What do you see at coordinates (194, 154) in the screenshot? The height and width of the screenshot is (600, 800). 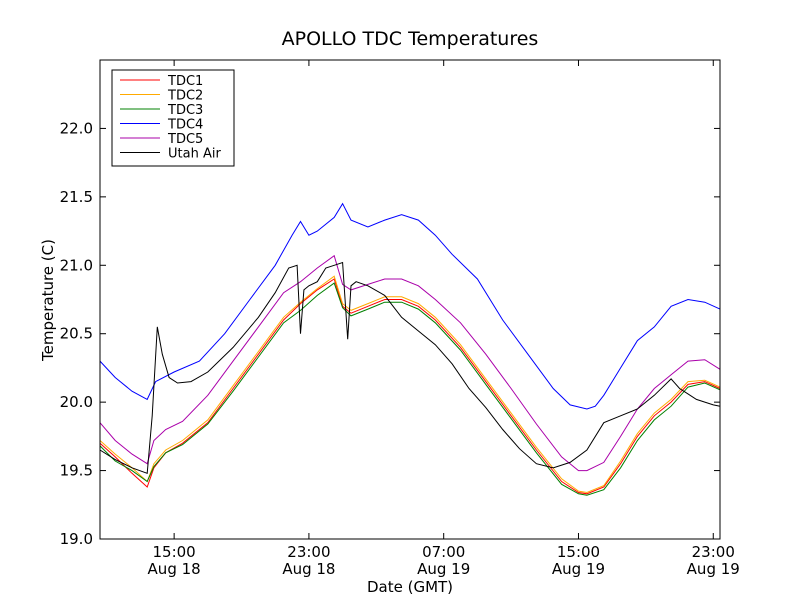 I see `legend-label-utah-air: Utah Air` at bounding box center [194, 154].